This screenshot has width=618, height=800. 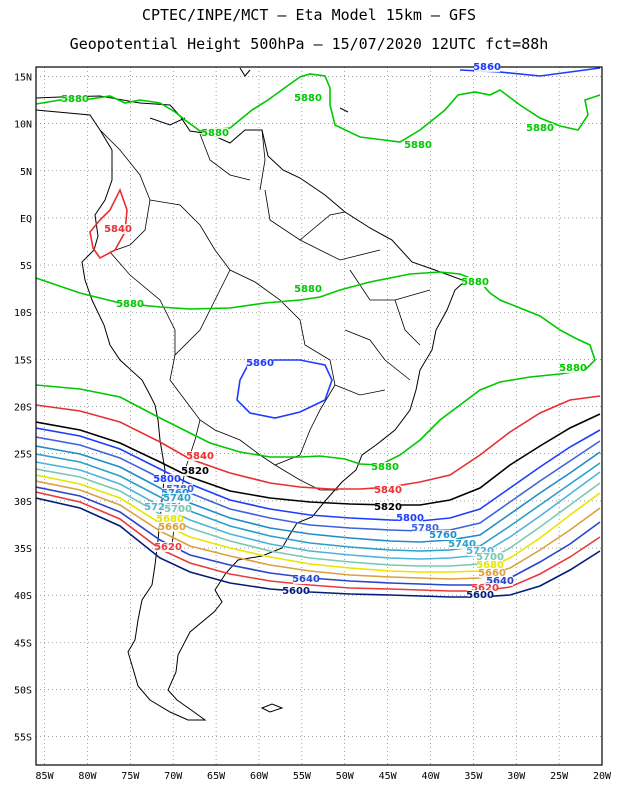 What do you see at coordinates (473, 776) in the screenshot?
I see `lon-tick-label: 35W` at bounding box center [473, 776].